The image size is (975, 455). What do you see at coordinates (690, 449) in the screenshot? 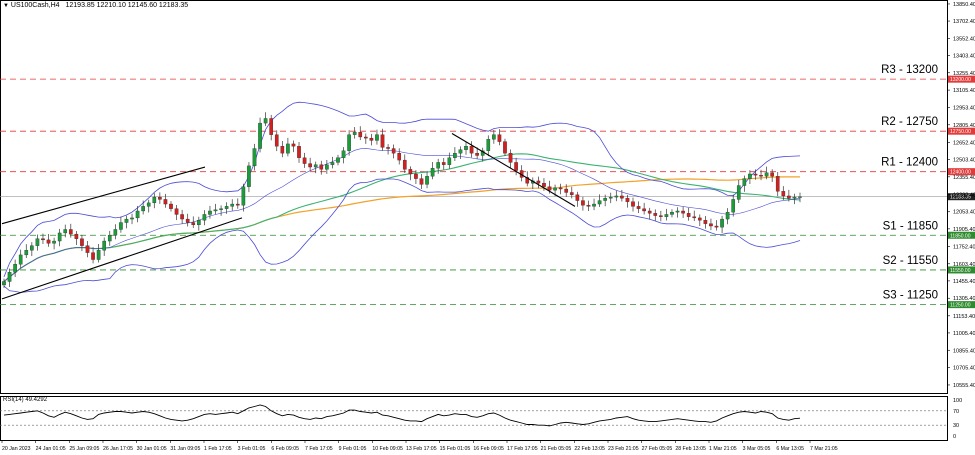
I see `time-tick-label: 28 Feb 13:05` at bounding box center [690, 449].